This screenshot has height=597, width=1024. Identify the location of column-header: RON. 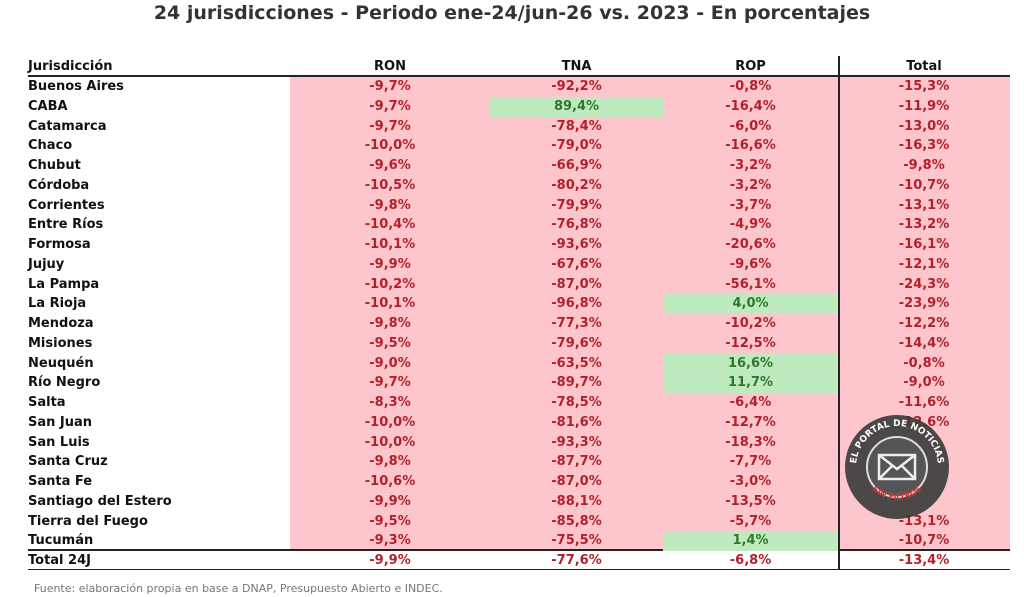
(390, 66).